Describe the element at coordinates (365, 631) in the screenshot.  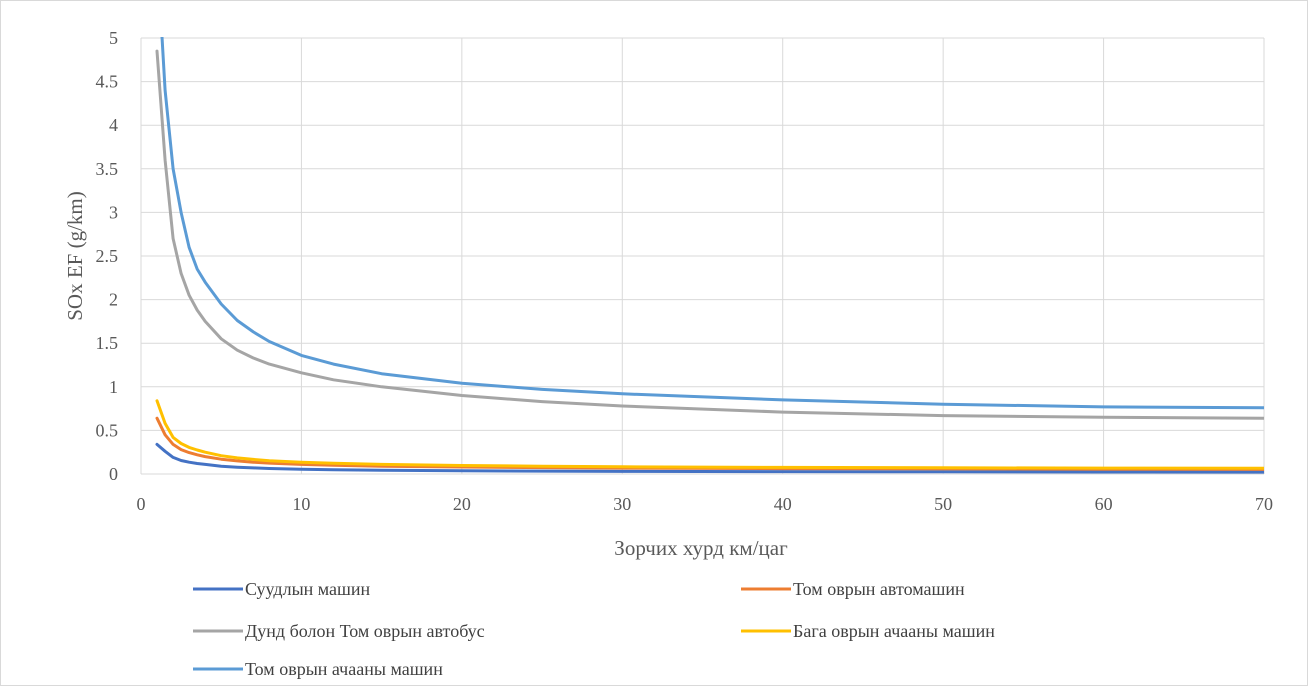
I see `legend-label: Дунд болон Том оврын автобус` at that location.